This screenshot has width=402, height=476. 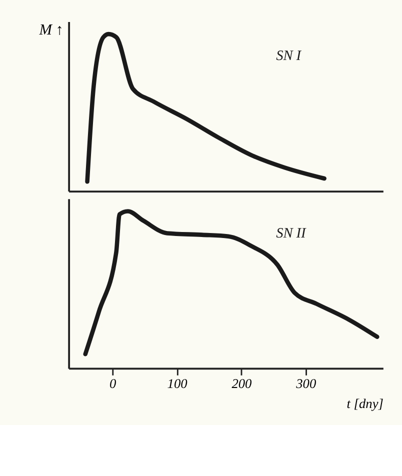 I want to click on x-axis-title: t [dny], so click(x=365, y=403).